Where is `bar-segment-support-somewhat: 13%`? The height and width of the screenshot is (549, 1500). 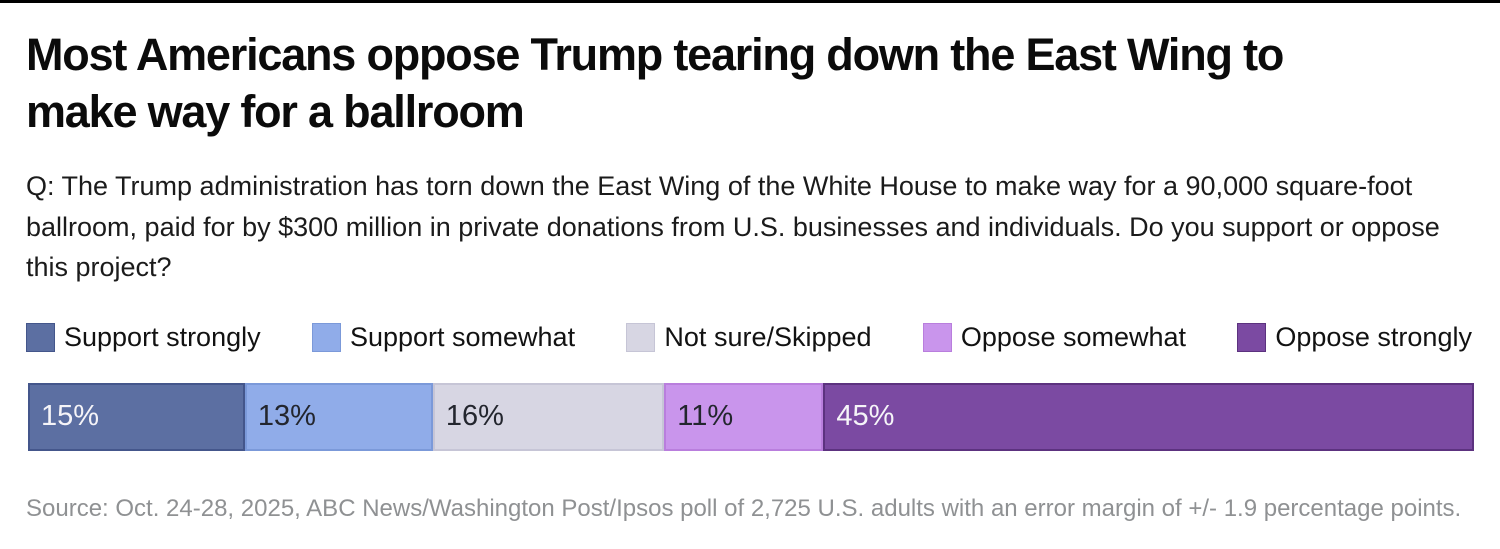
bar-segment-support-somewhat: 13% is located at coordinates (338, 416).